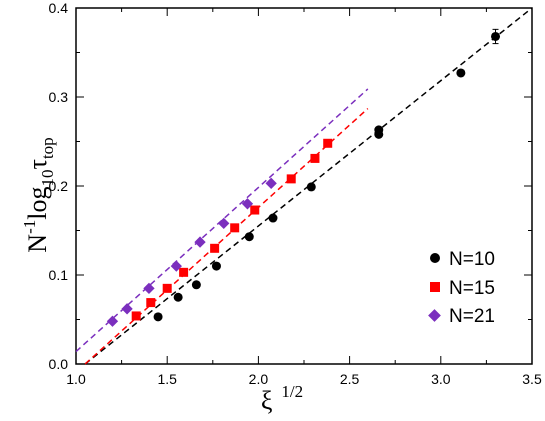 This screenshot has height=421, width=545. Describe the element at coordinates (59, 97) in the screenshot. I see `y-tick-label: 0.3` at that location.